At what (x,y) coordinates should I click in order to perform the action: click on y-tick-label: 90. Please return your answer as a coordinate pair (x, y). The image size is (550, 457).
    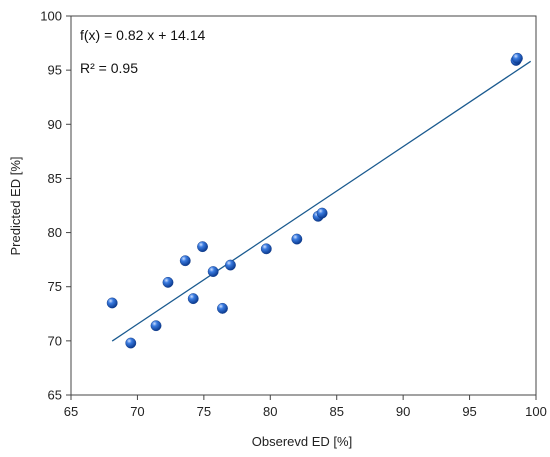
    Looking at the image, I should click on (55, 124).